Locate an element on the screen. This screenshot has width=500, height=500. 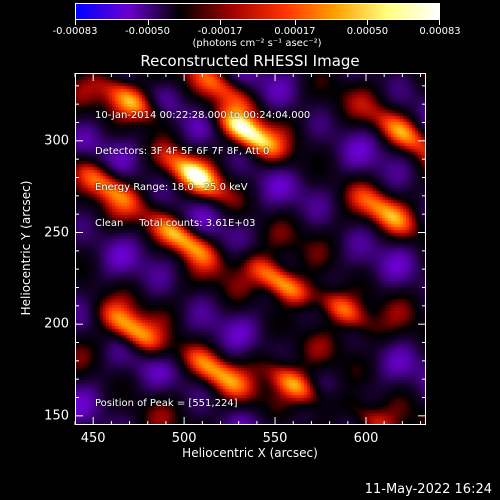
time-range-annotation: 10-Jan-2014 00:22:28.000 to 00:24:04.000 is located at coordinates (203, 115).